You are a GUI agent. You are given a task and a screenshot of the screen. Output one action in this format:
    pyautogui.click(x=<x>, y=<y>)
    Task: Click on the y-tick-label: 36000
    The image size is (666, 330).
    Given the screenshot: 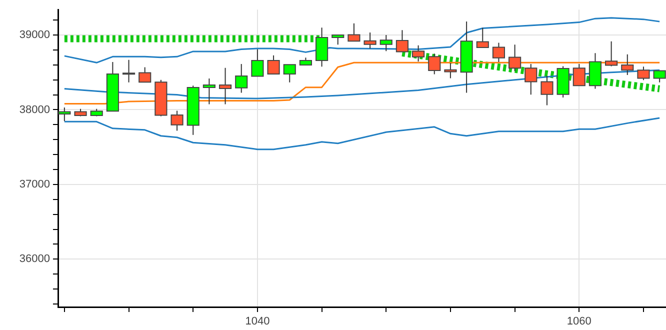 What is the action you would take?
    pyautogui.click(x=34, y=259)
    